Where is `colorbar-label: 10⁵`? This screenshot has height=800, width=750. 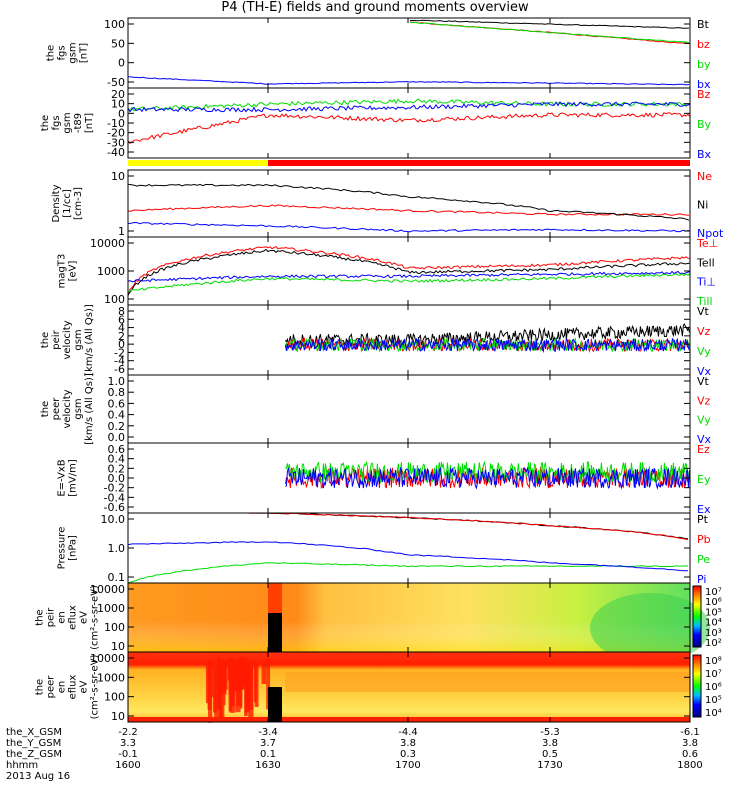
colorbar-label: 10⁵ is located at coordinates (713, 612).